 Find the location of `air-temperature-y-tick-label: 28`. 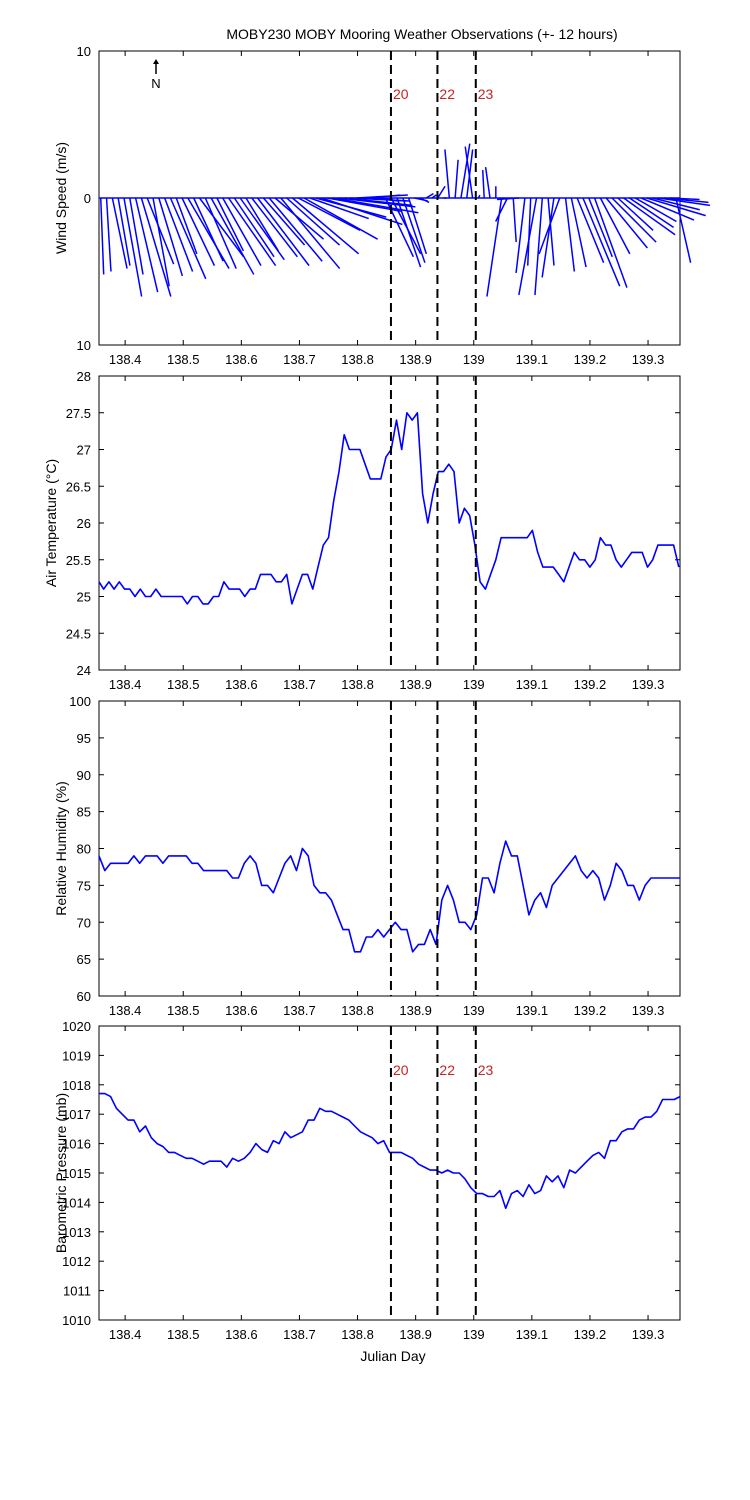

air-temperature-y-tick-label: 28 is located at coordinates (84, 376).